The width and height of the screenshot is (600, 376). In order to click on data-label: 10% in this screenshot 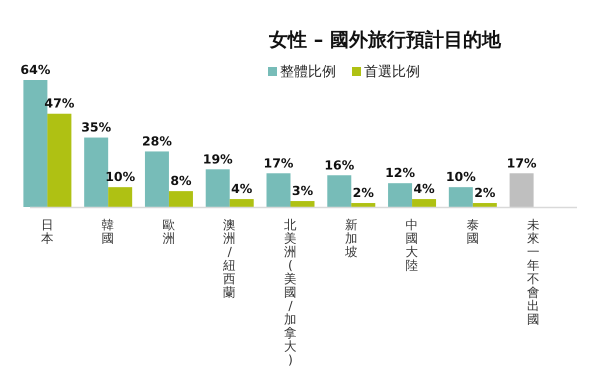, I will do `click(461, 176)`.